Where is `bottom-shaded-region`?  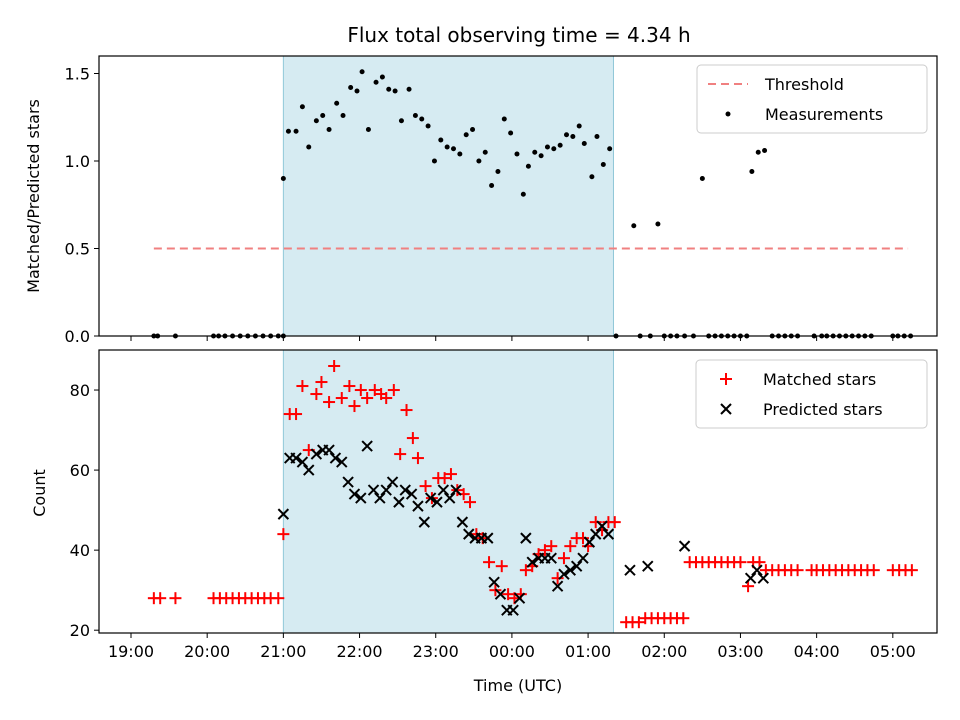
bottom-shaded-region is located at coordinates (448, 491).